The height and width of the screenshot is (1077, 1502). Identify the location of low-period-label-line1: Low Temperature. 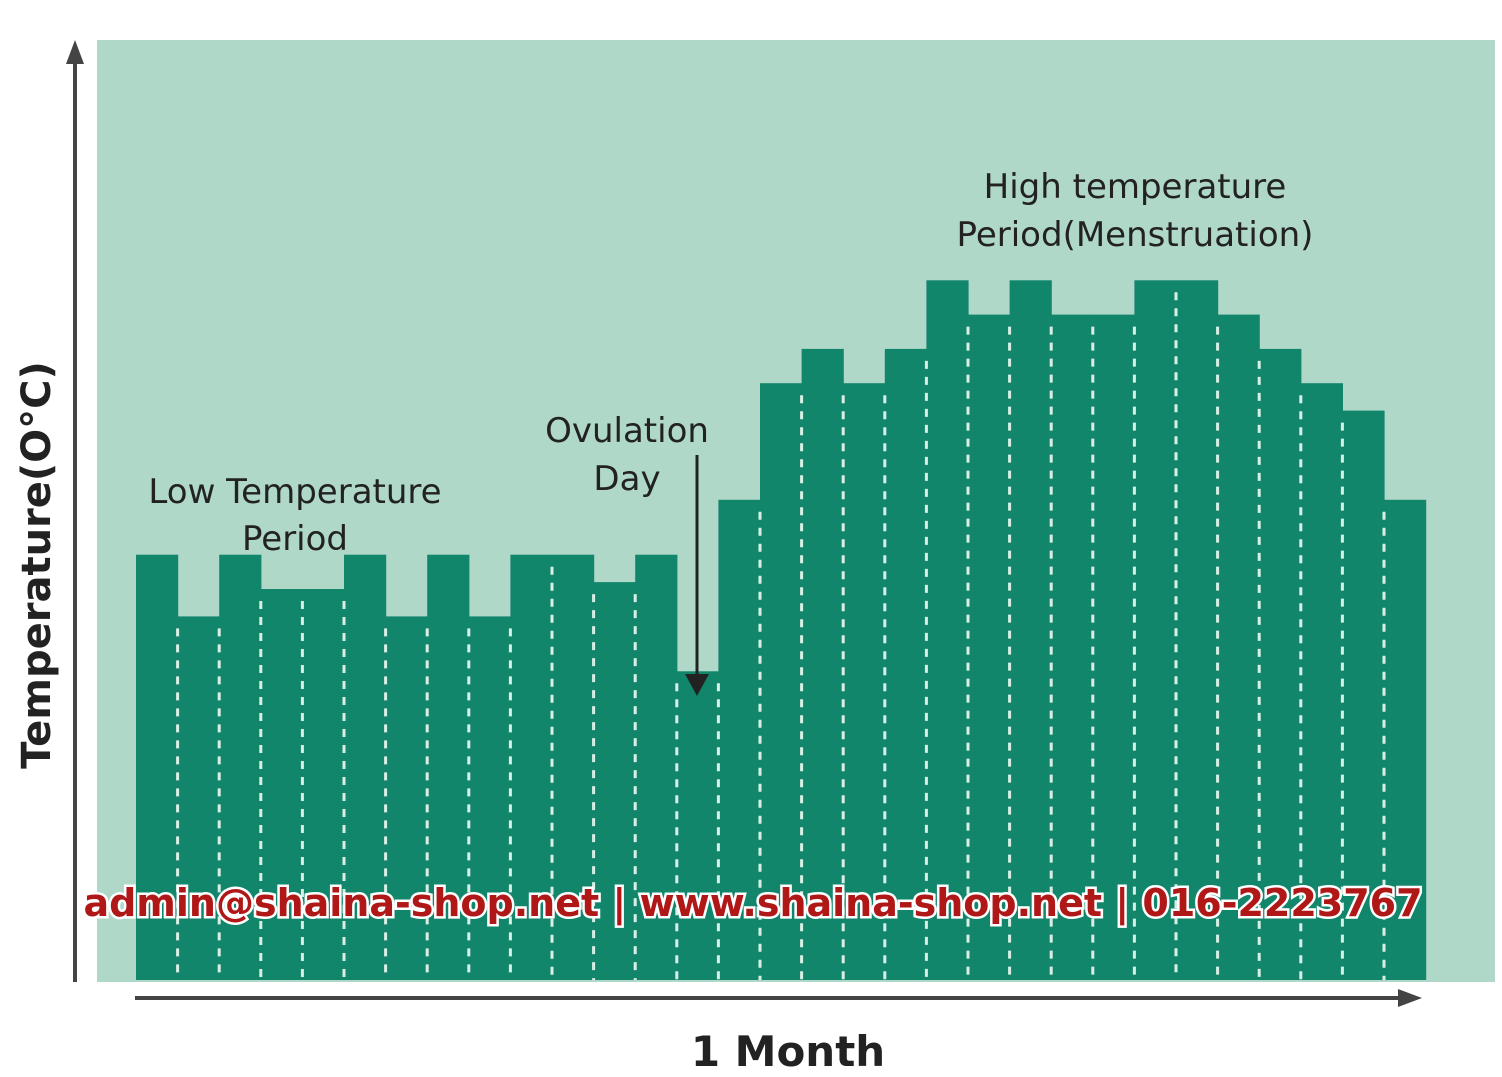
(294, 492).